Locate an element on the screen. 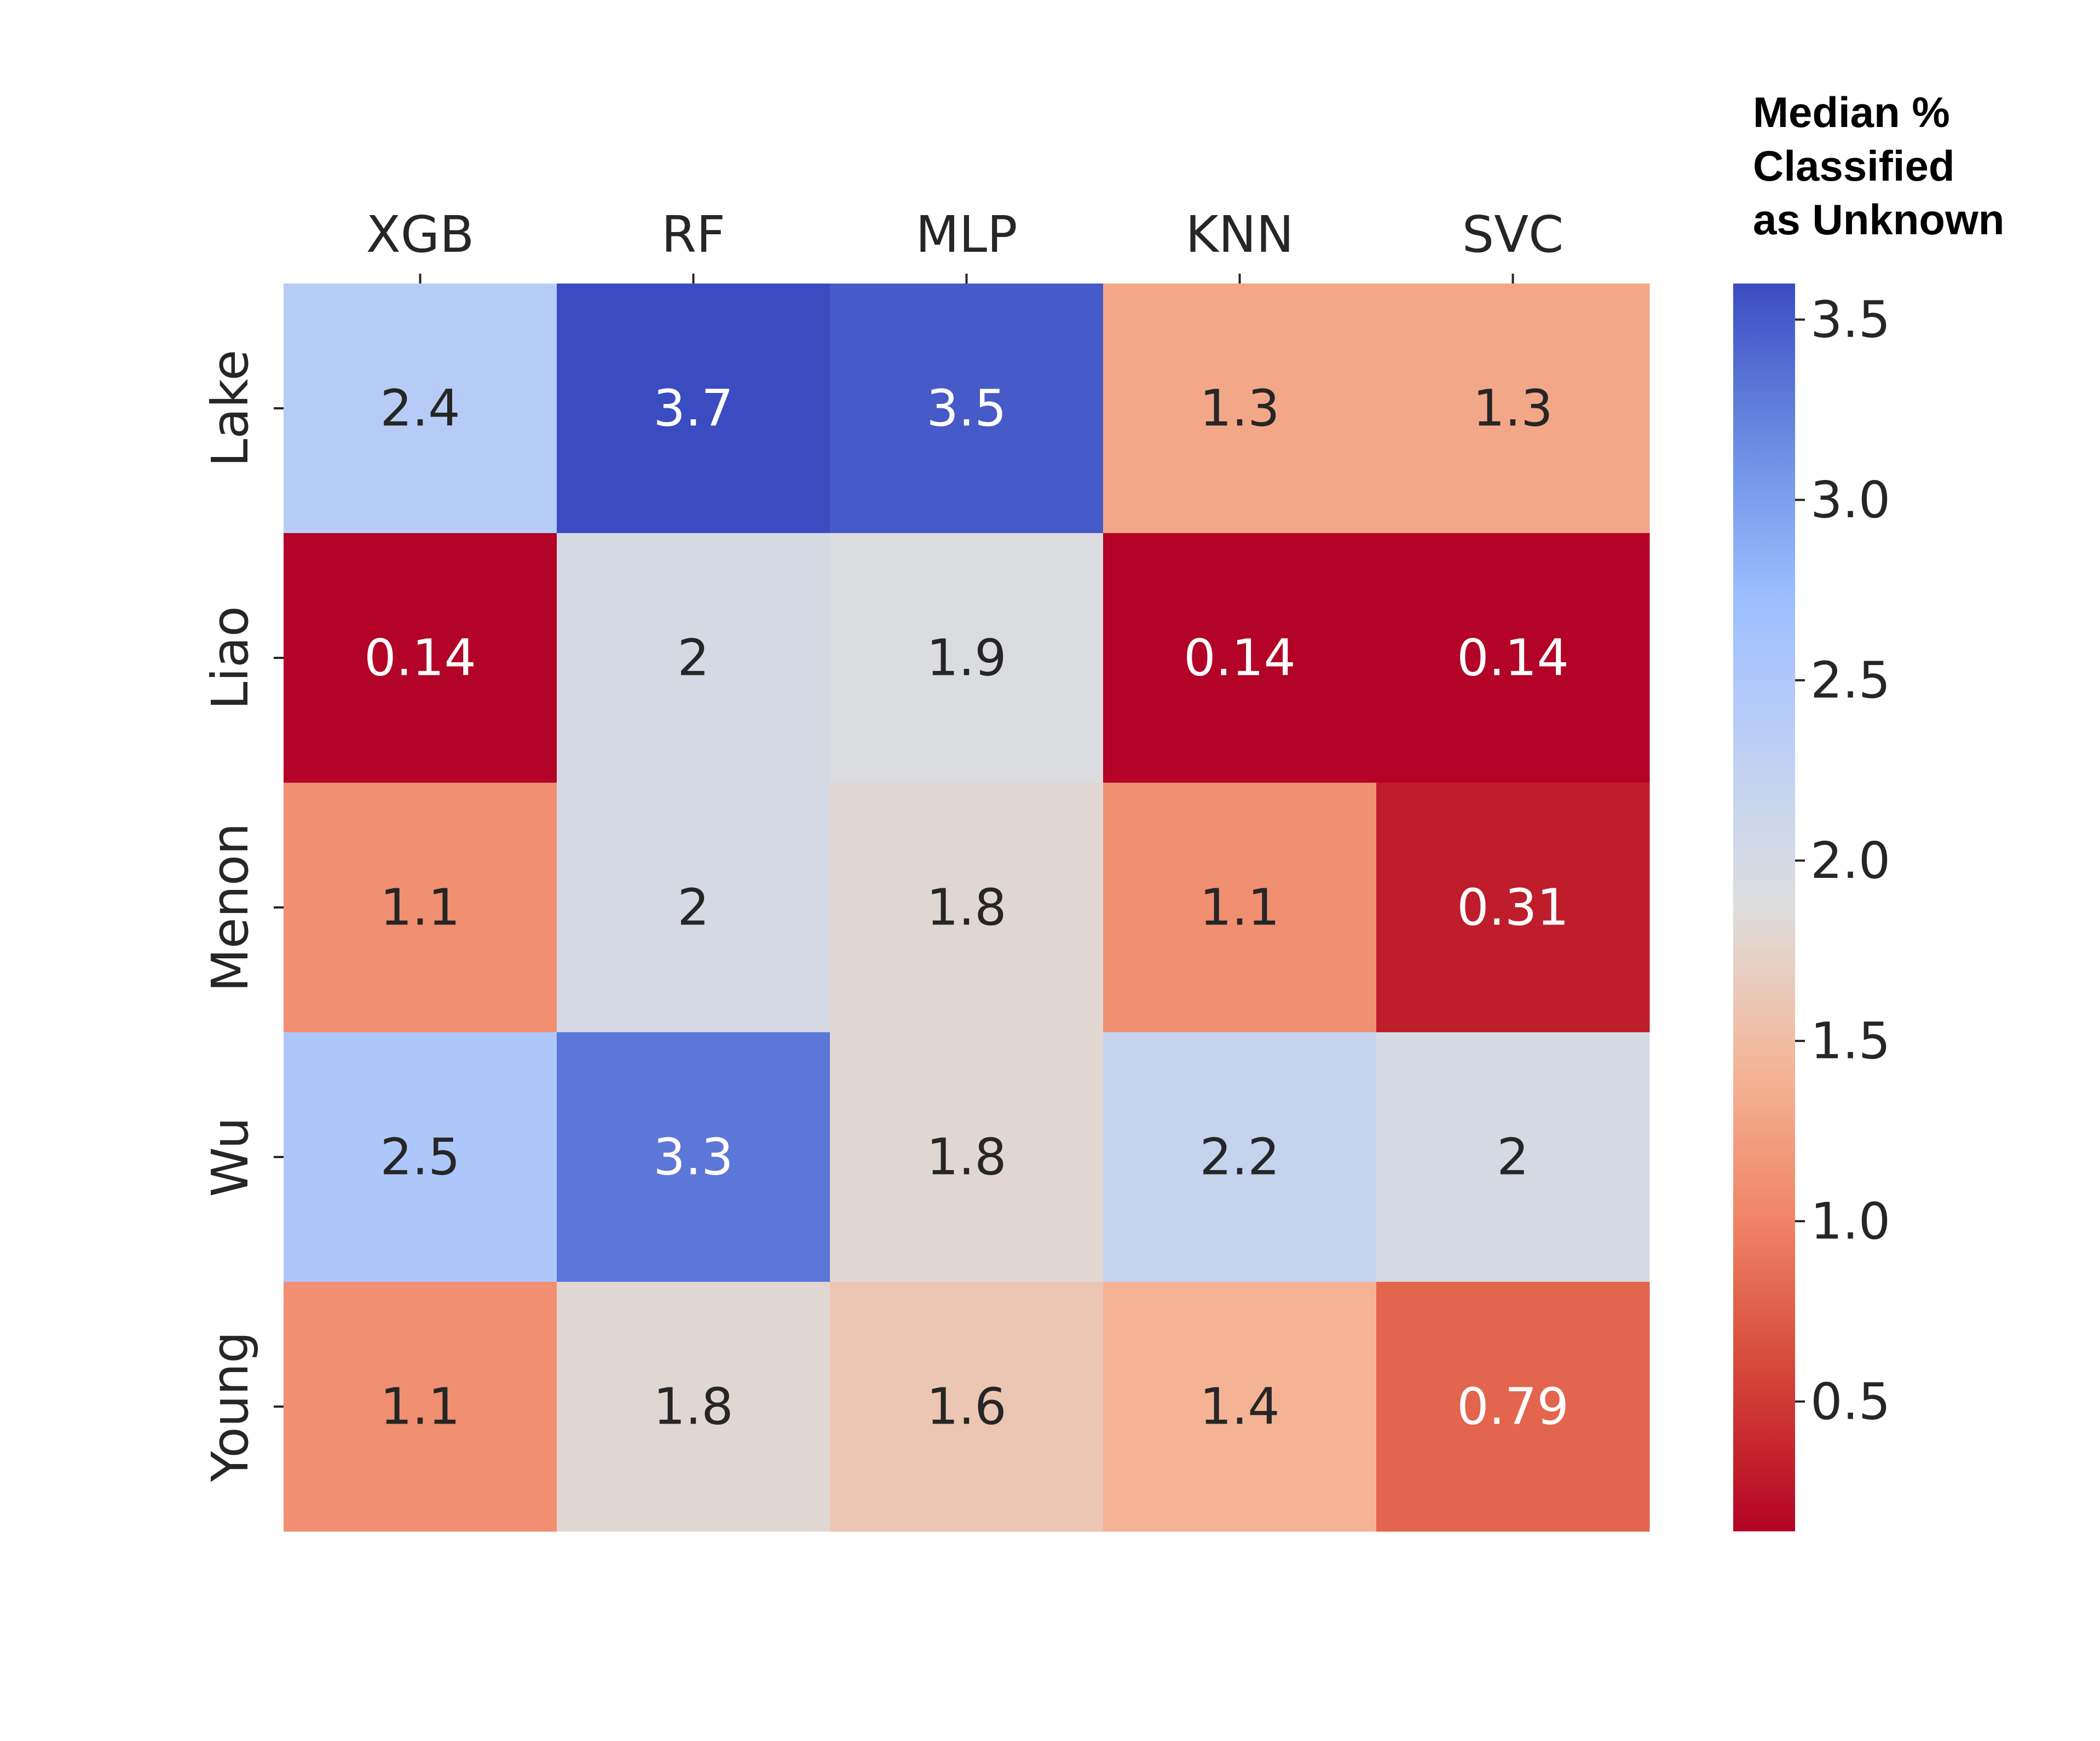 The width and height of the screenshot is (2100, 1741). heatmap-cell-wu-svc is located at coordinates (1513, 1157).